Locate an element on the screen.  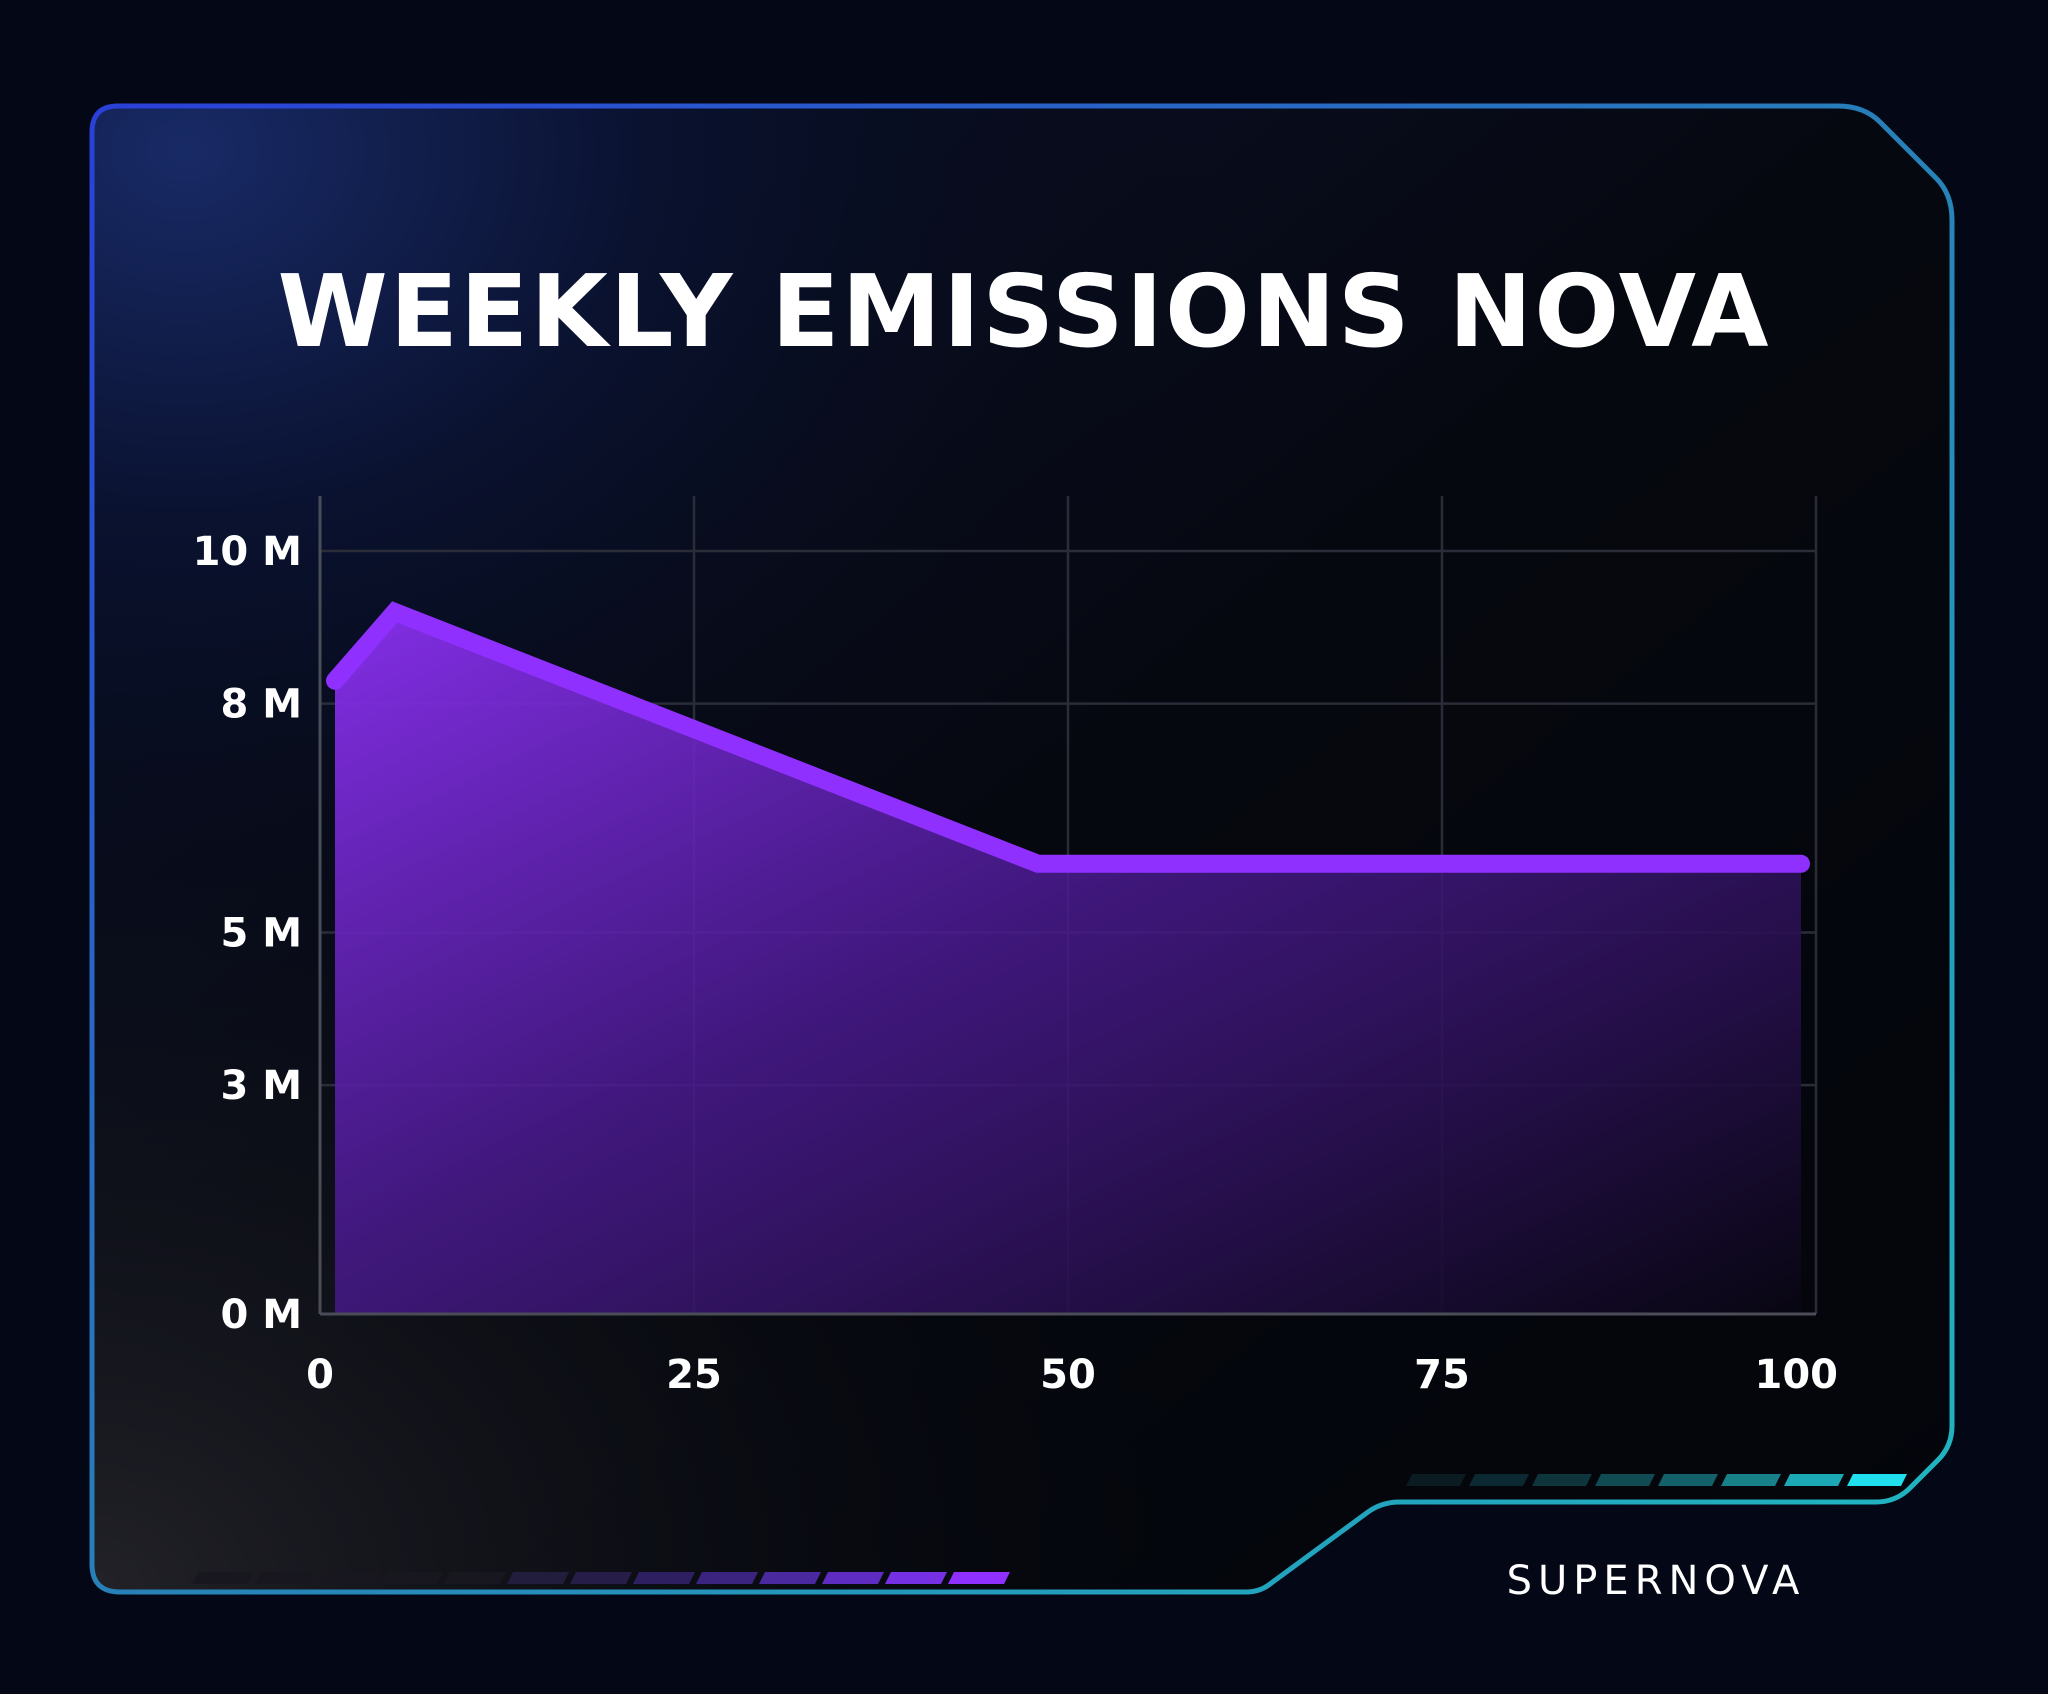
y-tick-labels: 0 M 3 M 5 M 8 M 10 M is located at coordinates (247, 933).